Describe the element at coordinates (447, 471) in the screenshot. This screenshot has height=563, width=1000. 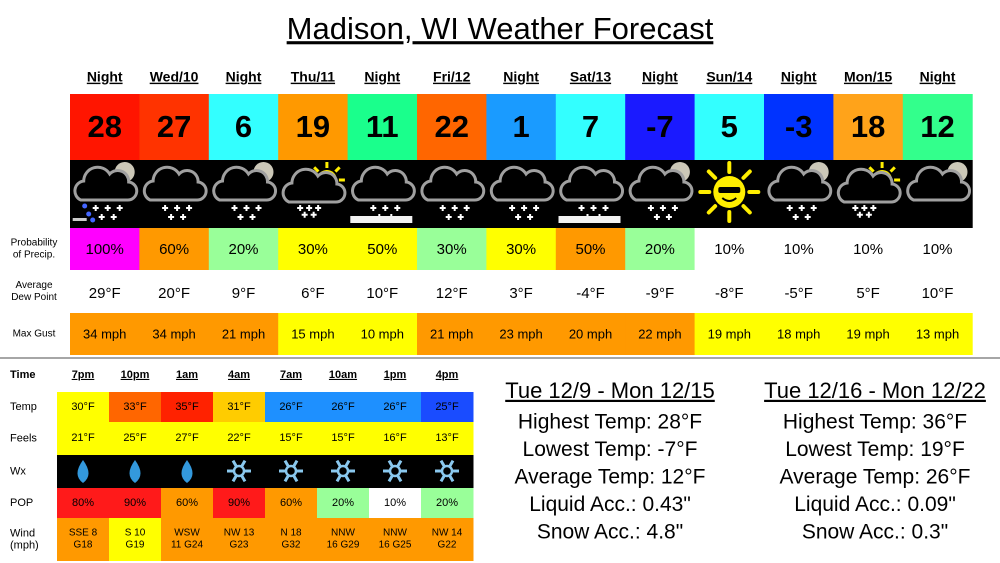
I see `snowflake-icon` at that location.